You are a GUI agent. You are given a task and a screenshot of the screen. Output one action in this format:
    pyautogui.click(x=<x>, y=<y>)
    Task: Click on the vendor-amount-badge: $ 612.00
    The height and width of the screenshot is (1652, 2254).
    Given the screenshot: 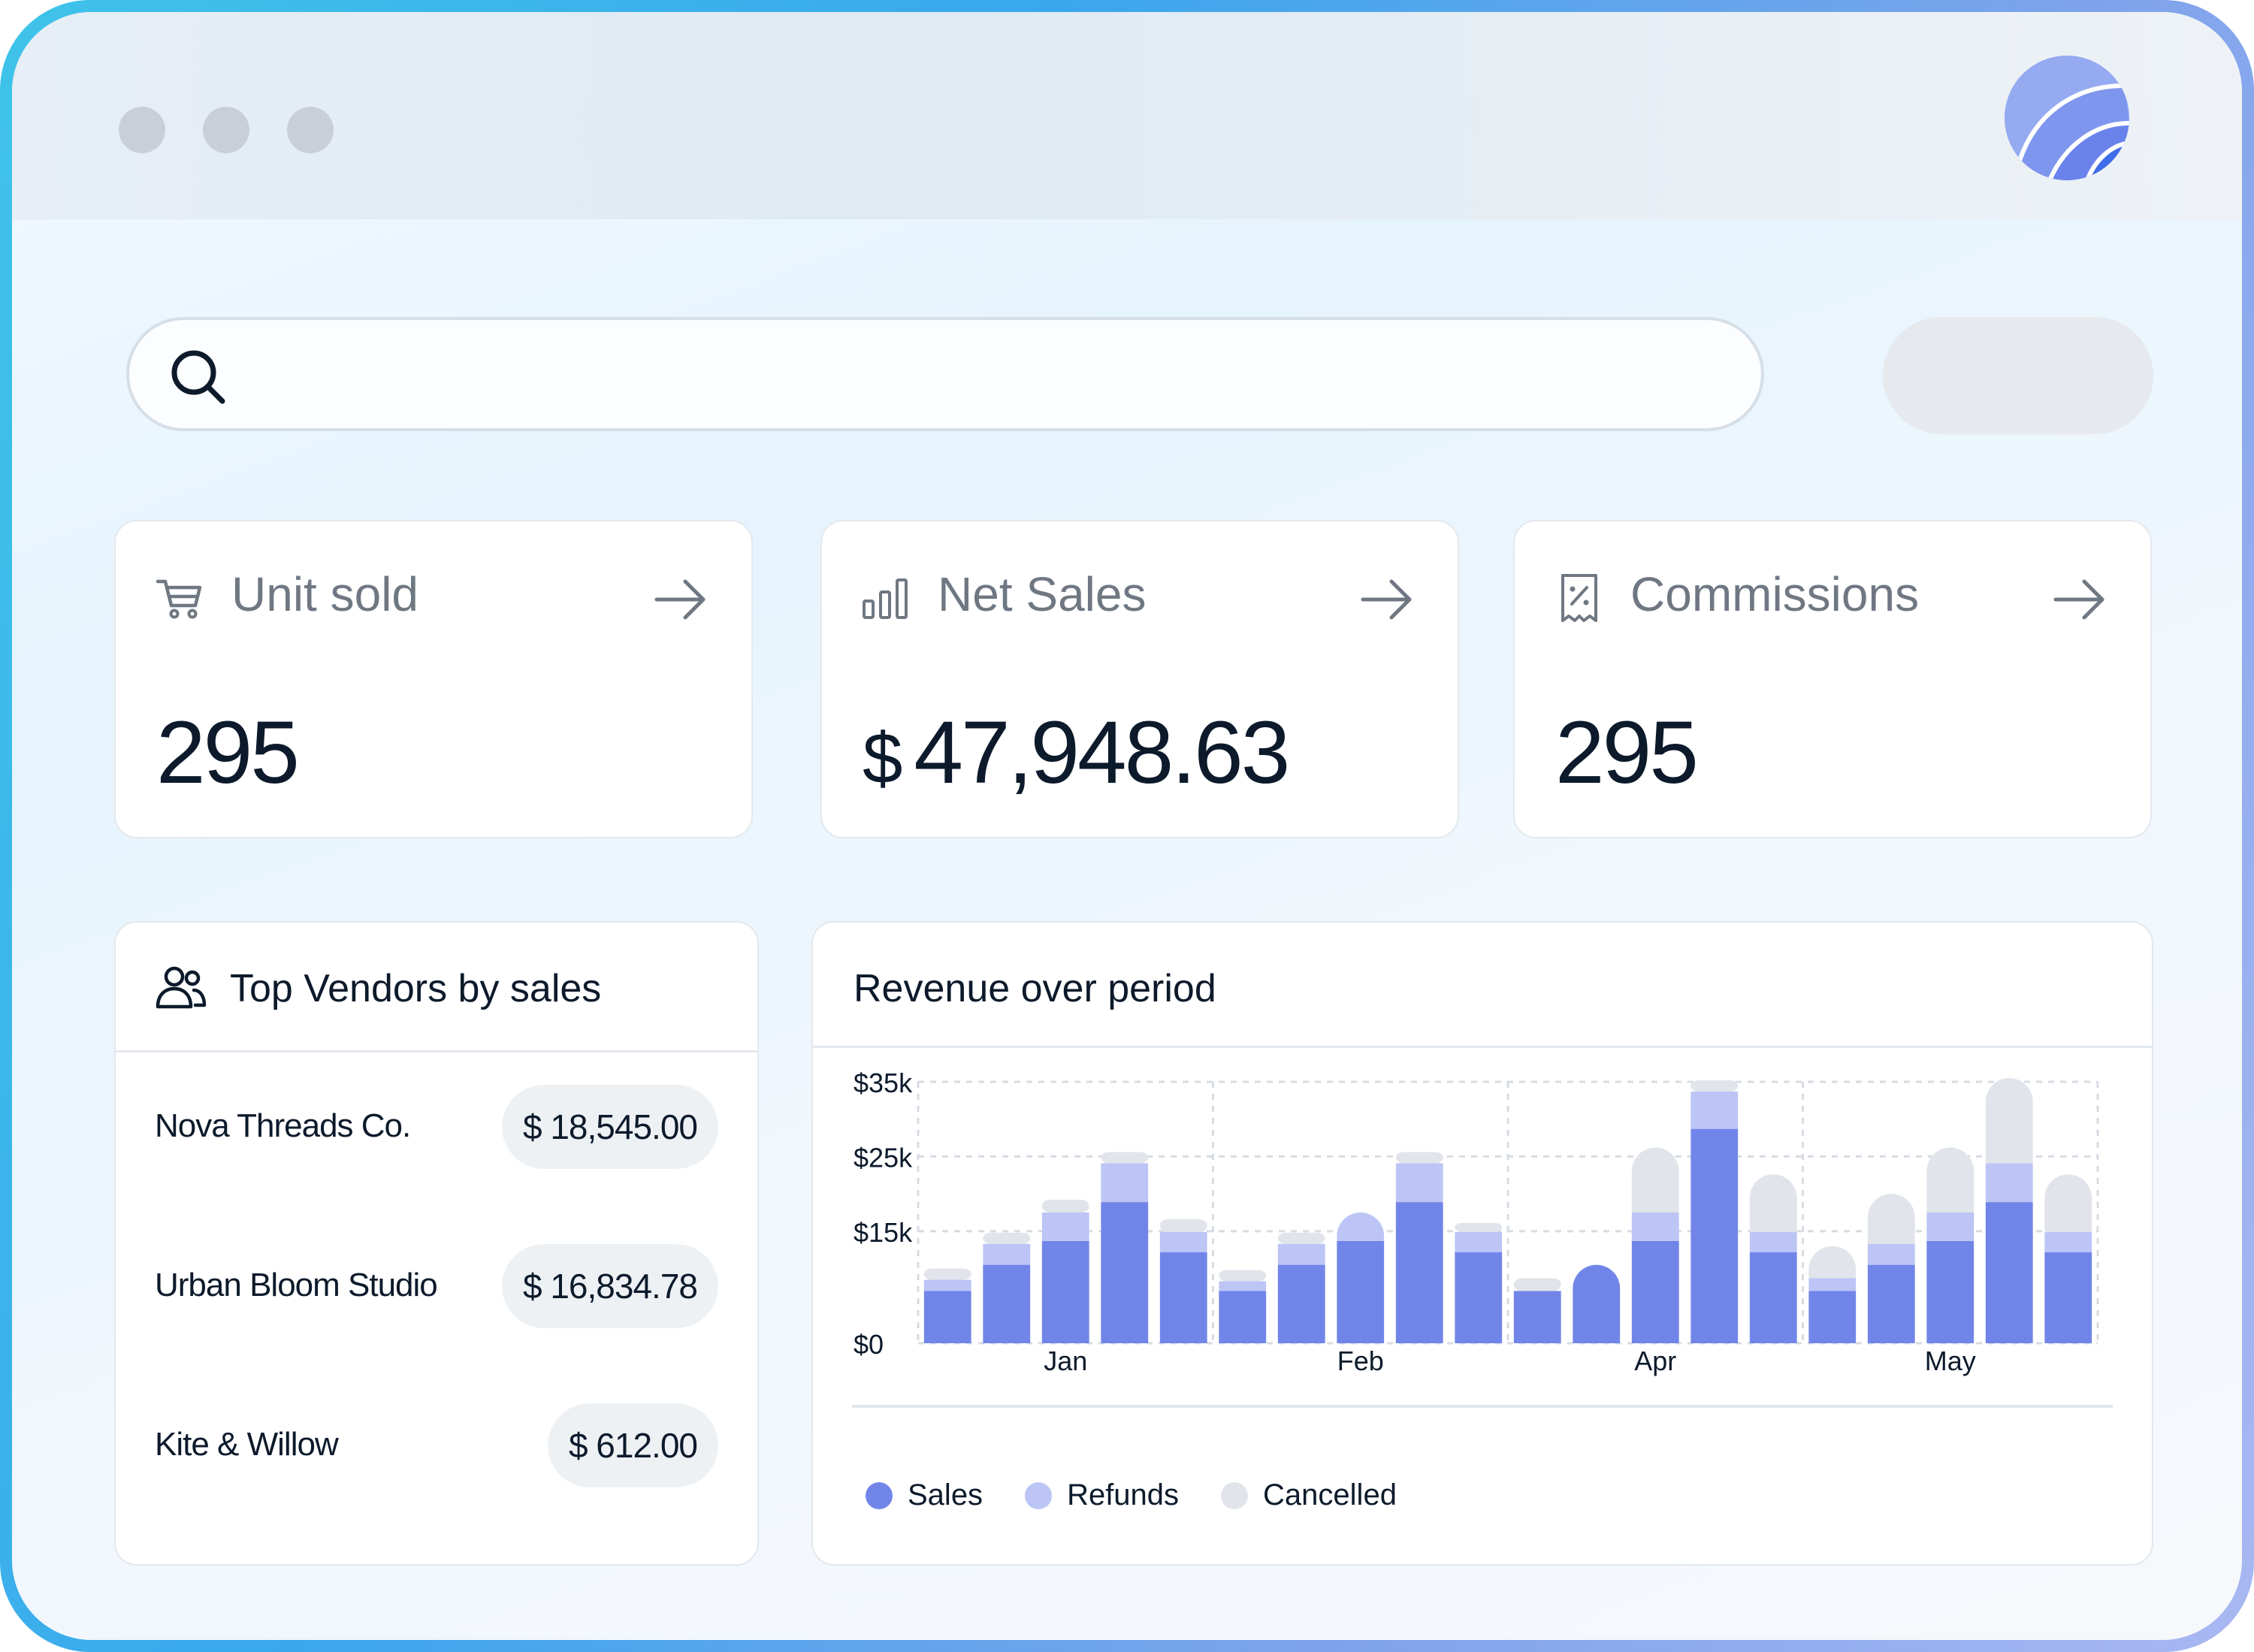 What is the action you would take?
    pyautogui.click(x=632, y=1445)
    